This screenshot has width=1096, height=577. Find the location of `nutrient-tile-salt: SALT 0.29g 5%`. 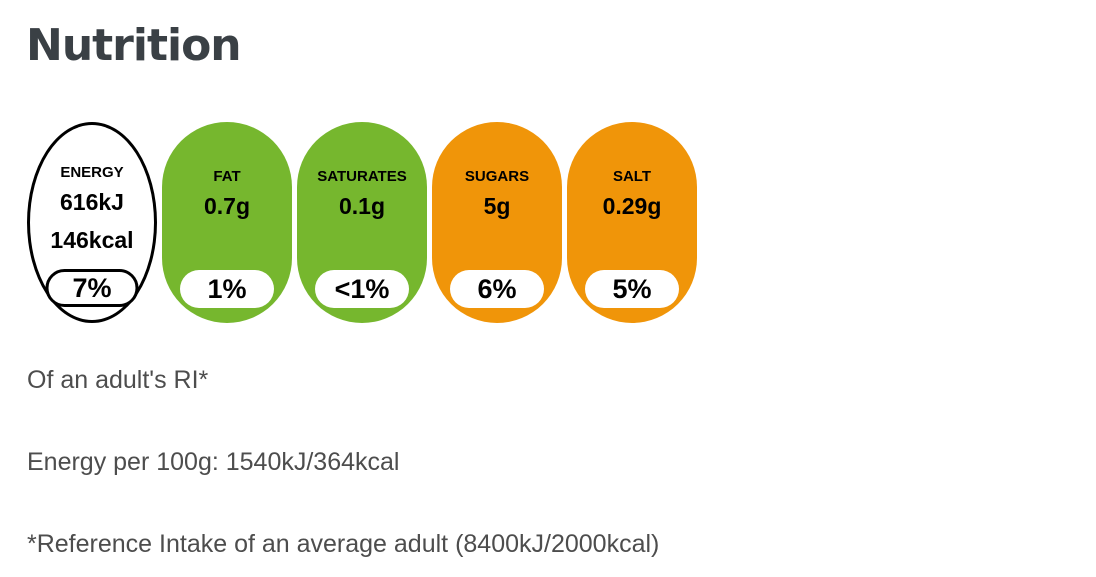

nutrient-tile-salt: SALT 0.29g 5% is located at coordinates (632, 222).